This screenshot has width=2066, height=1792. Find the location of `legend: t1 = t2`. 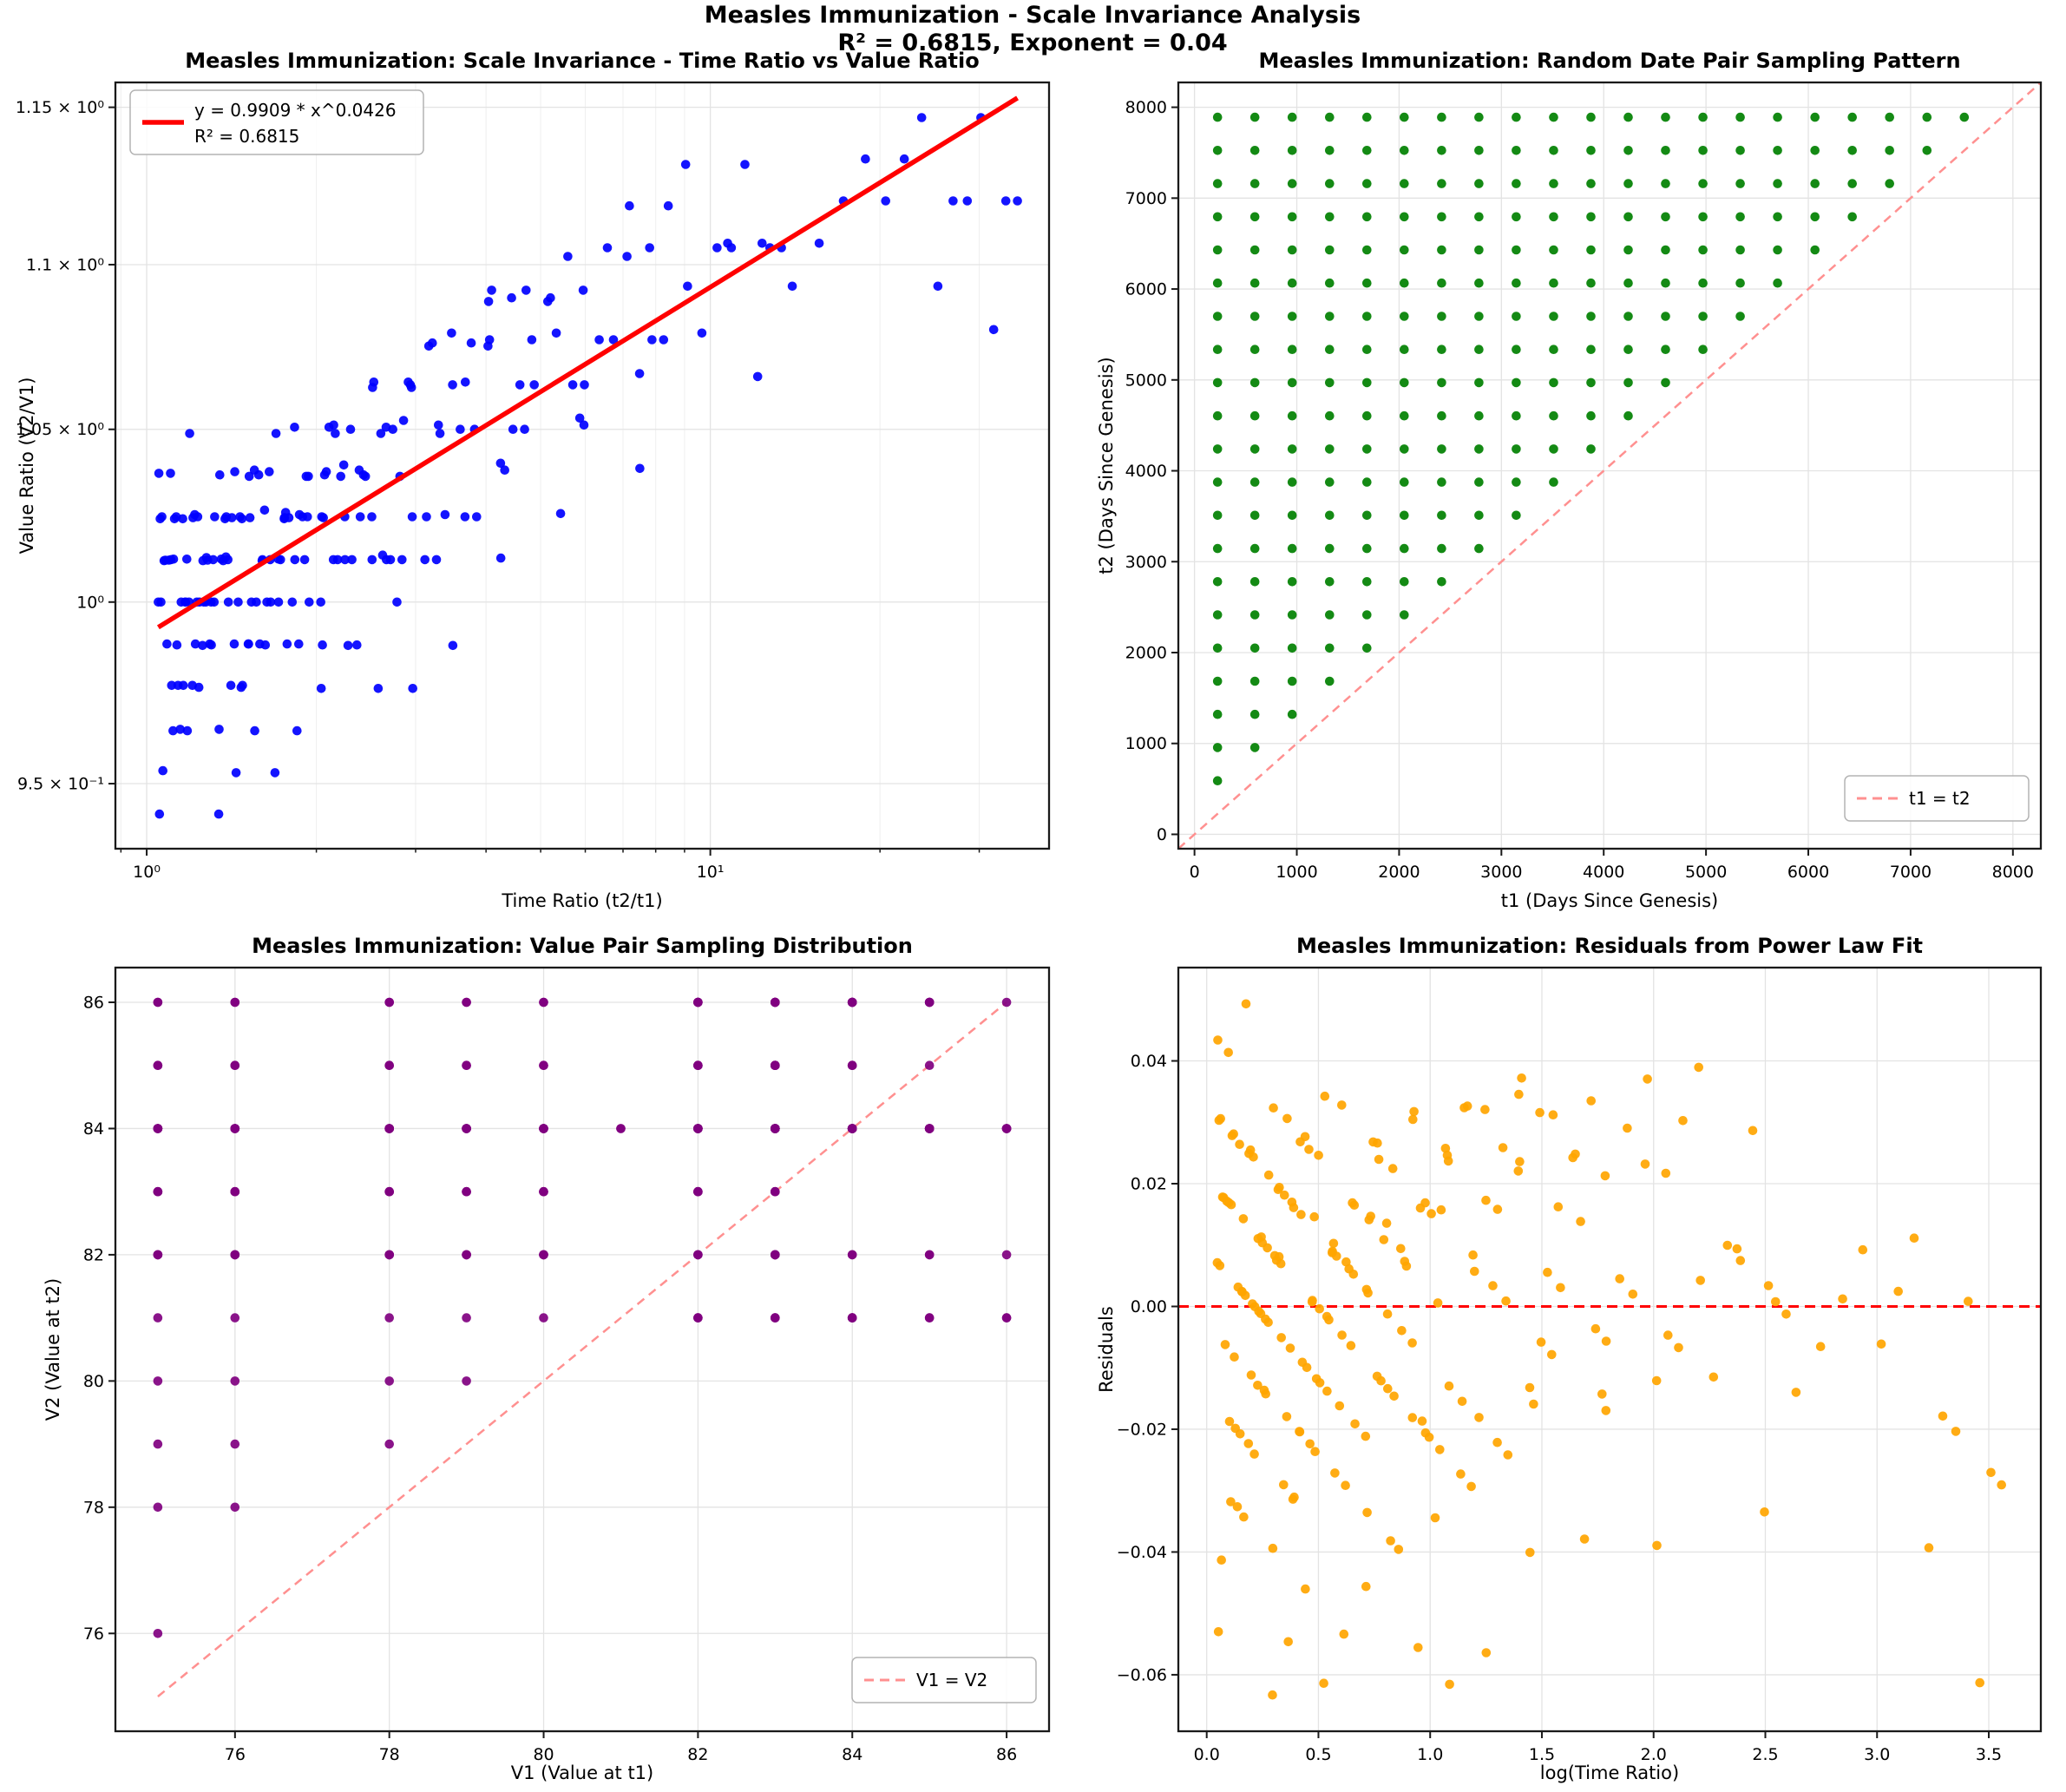

legend: t1 = t2 is located at coordinates (1937, 798).